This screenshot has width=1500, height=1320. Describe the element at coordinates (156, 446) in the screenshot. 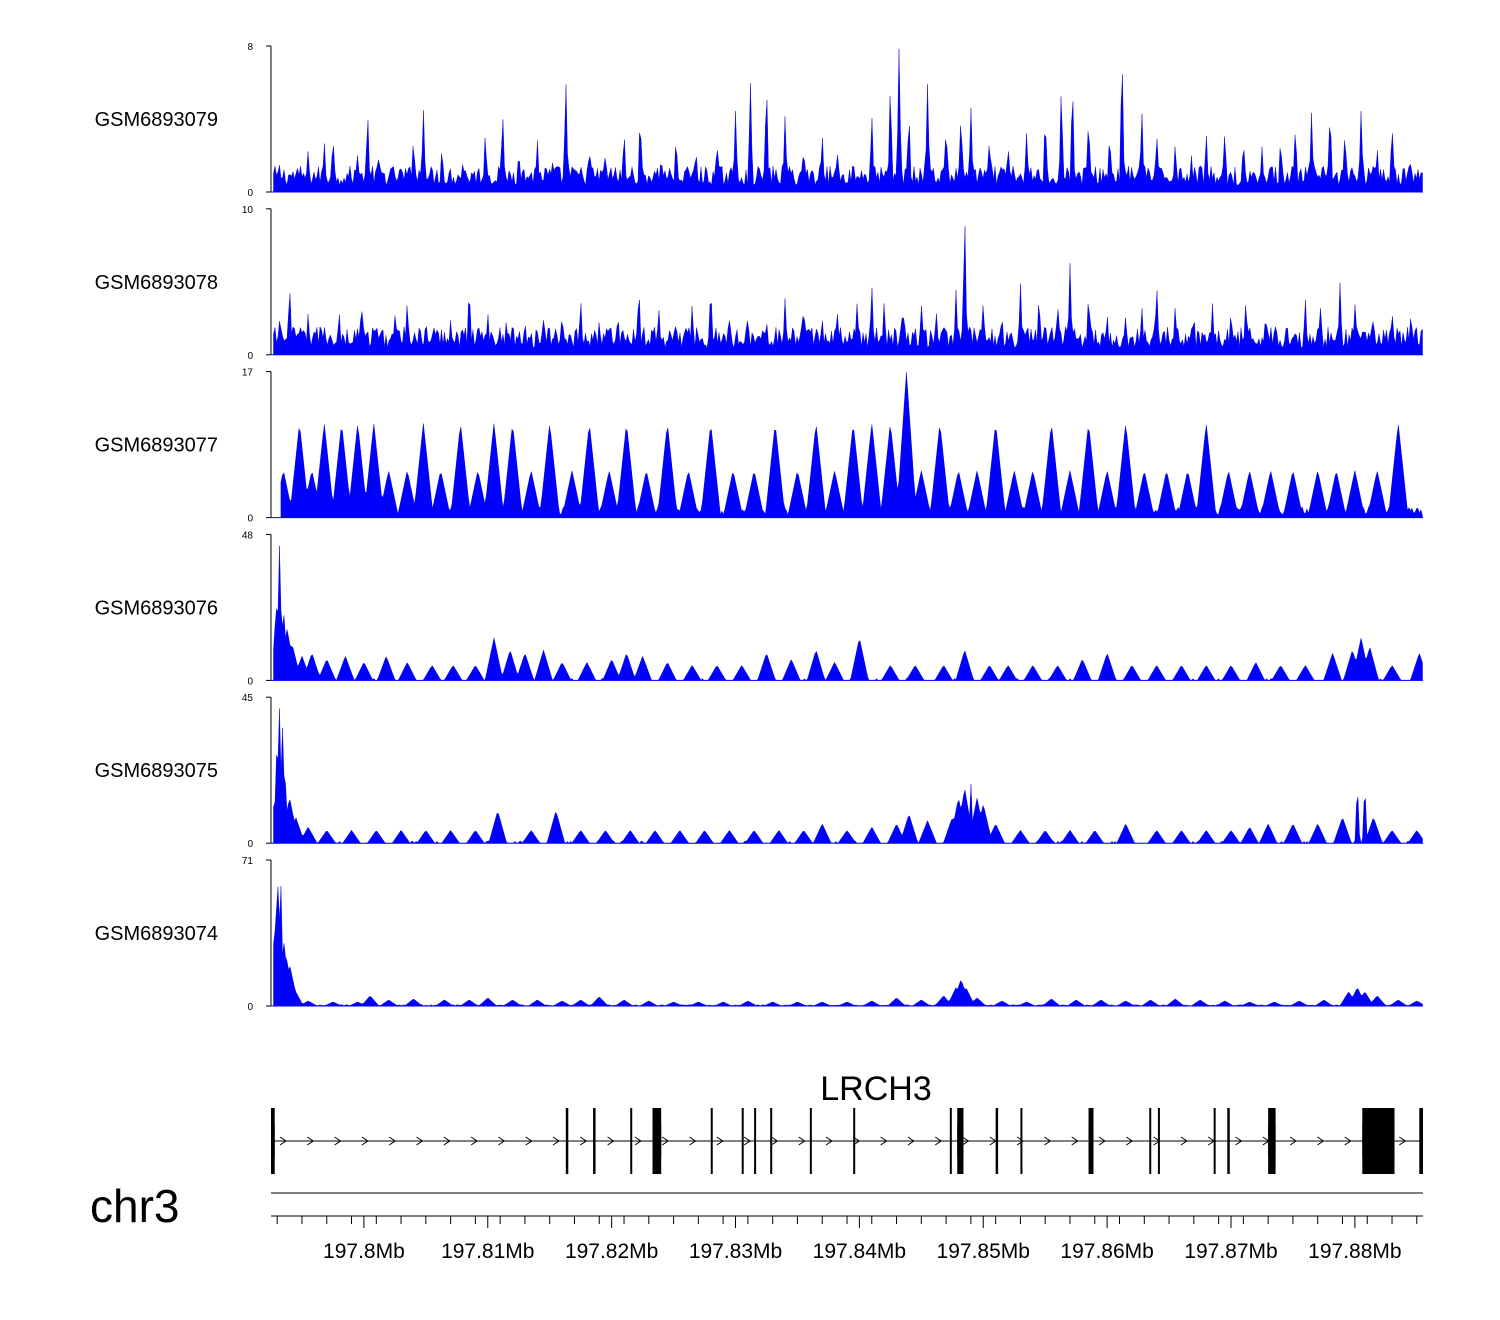

I see `track-label: GSM6893077` at that location.